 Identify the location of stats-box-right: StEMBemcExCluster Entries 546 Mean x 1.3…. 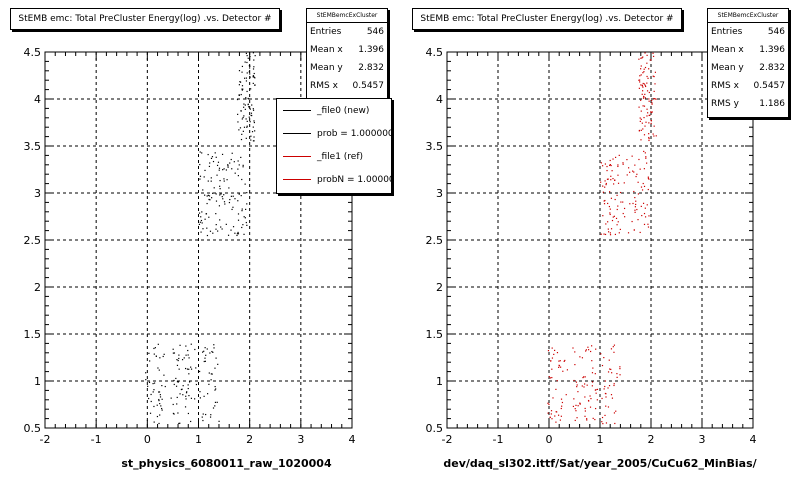
(748, 63).